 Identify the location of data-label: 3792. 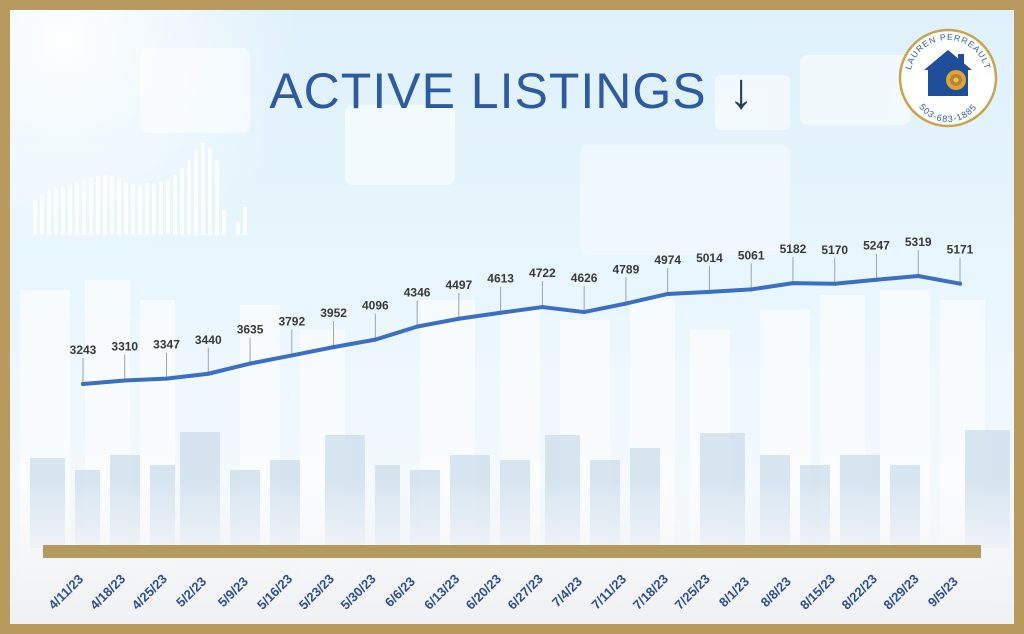
(291, 321).